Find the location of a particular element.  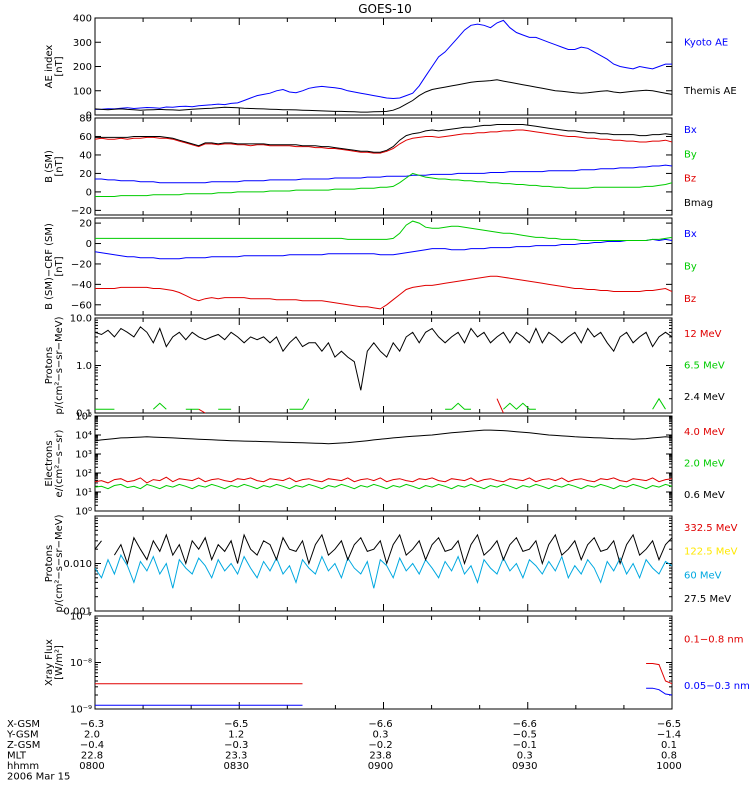

panel-3: −60 −40 −20 0 20 B (SM)−CRF (SM) [nT] Bx By Bz is located at coordinates (370, 266).